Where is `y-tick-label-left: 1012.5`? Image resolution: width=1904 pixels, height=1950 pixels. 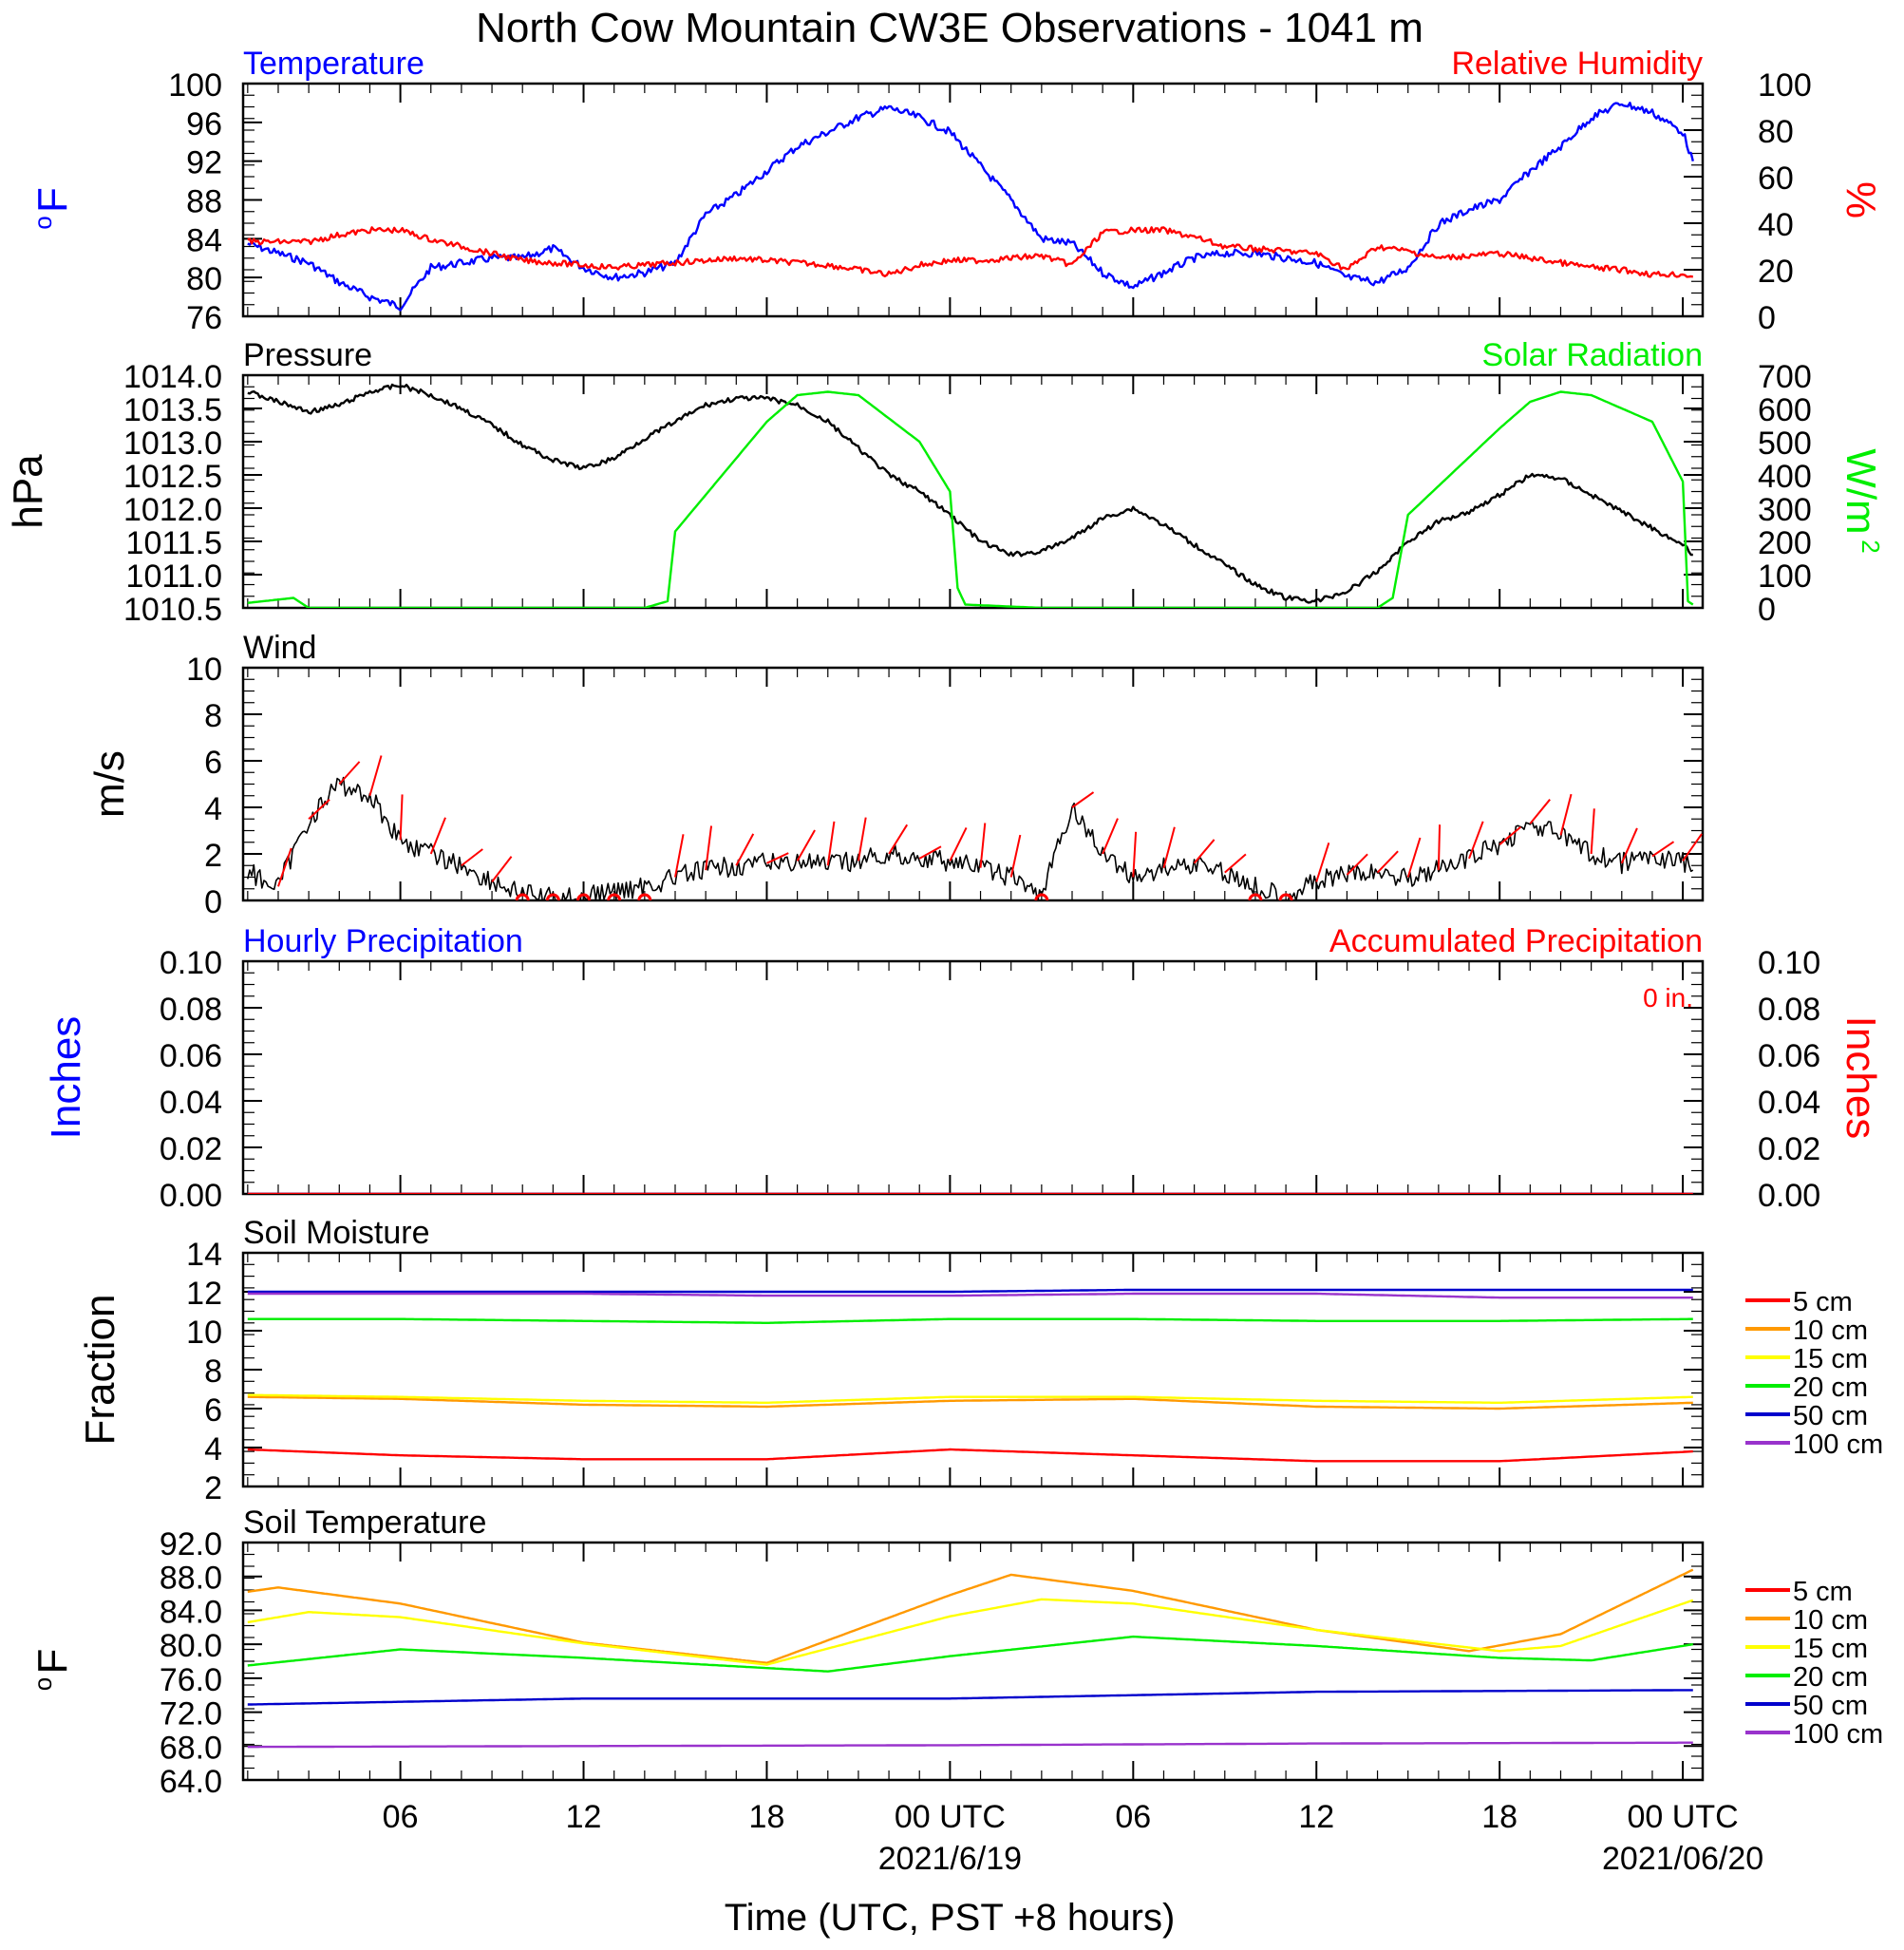 y-tick-label-left: 1012.5 is located at coordinates (172, 477).